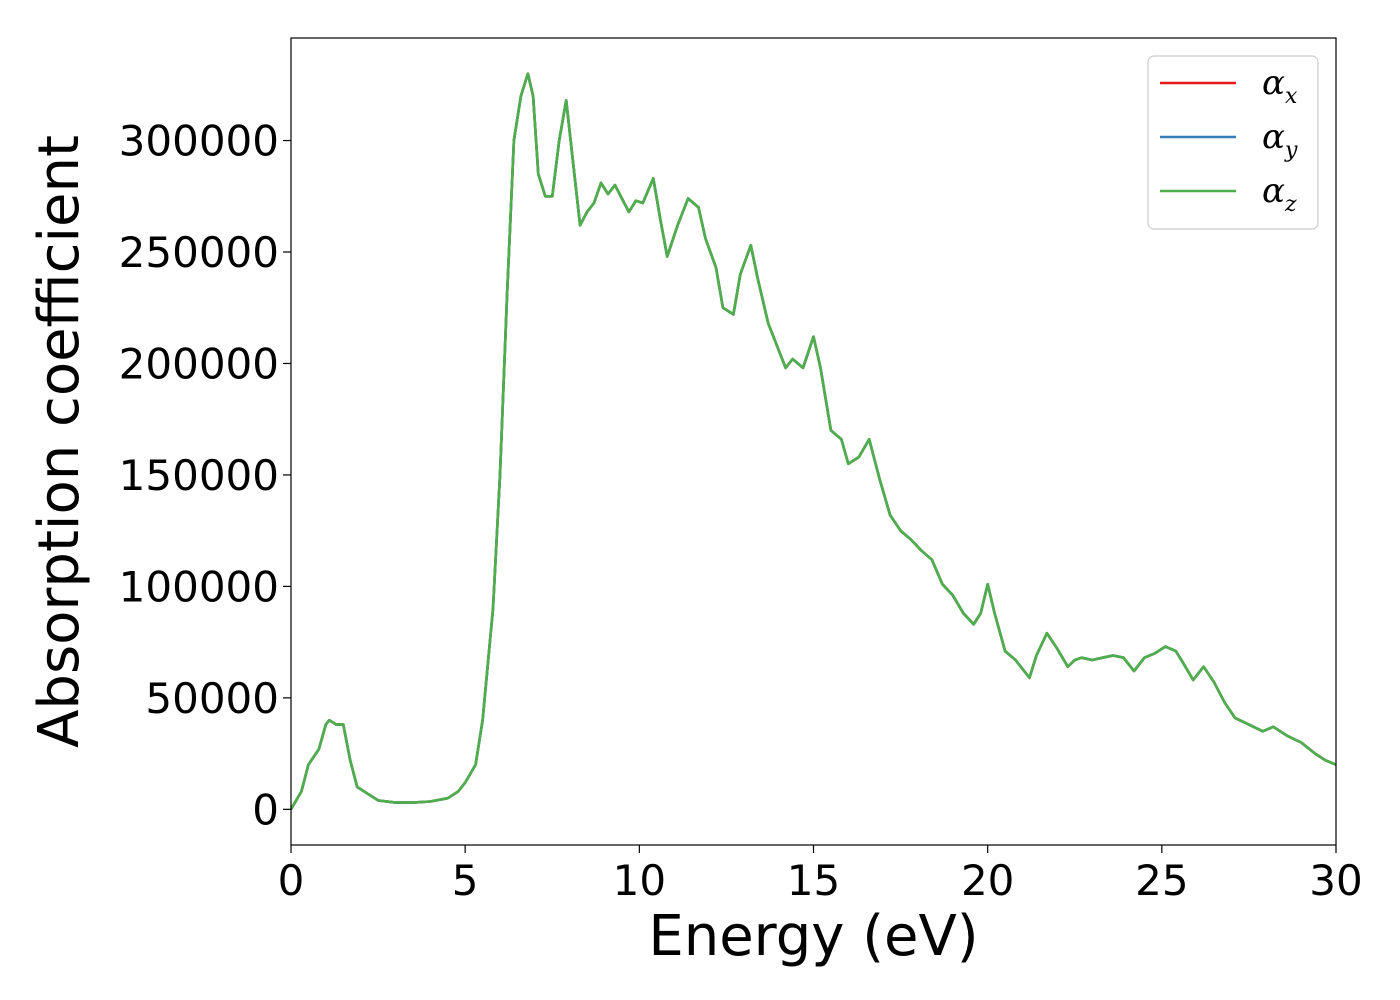 The width and height of the screenshot is (1400, 1000). I want to click on x-tick-label: 5, so click(465, 880).